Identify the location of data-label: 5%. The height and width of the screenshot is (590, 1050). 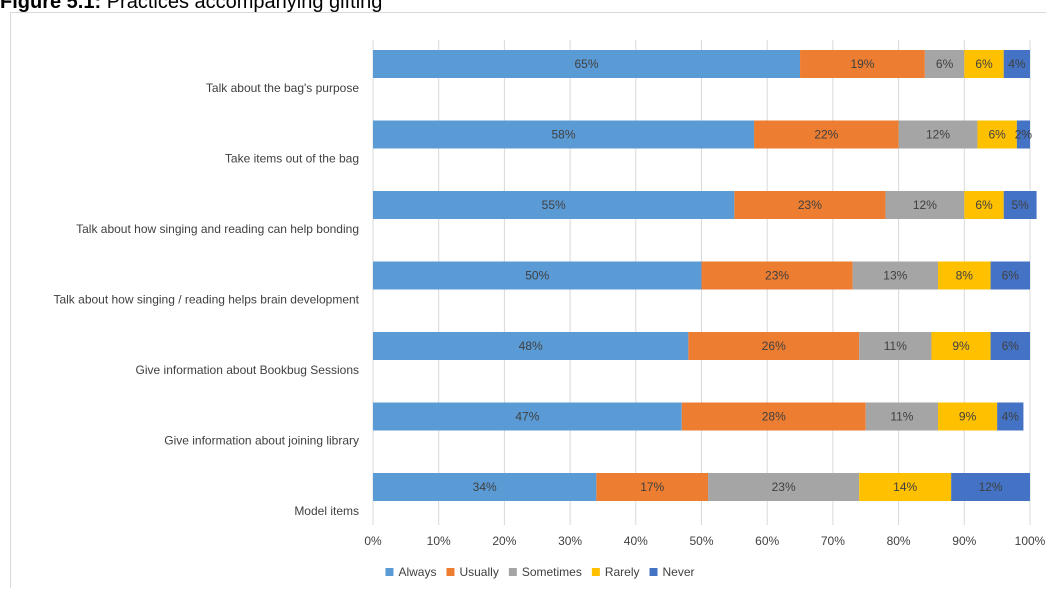
(1020, 205).